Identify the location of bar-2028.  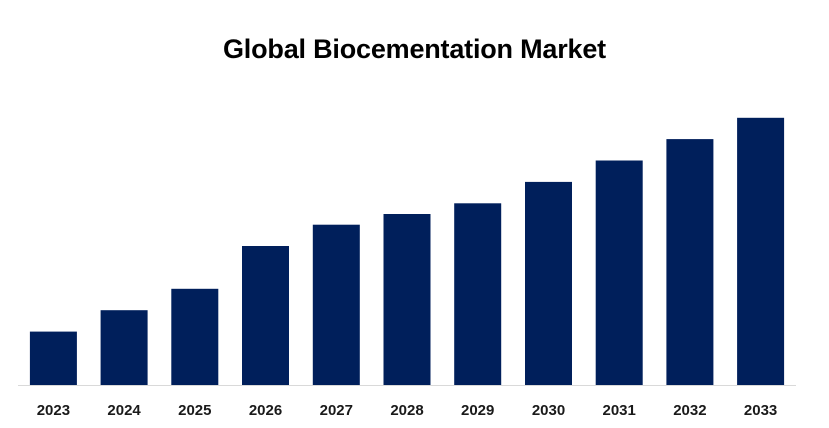
(407, 299).